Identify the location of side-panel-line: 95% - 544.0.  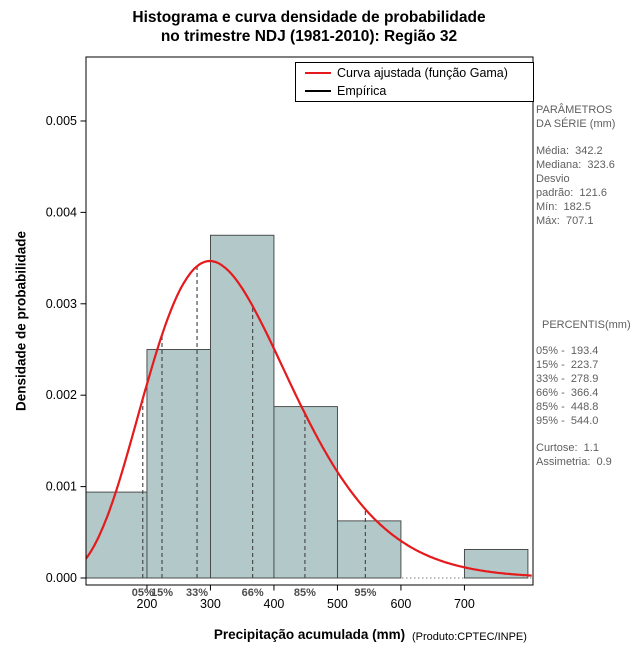
(567, 421).